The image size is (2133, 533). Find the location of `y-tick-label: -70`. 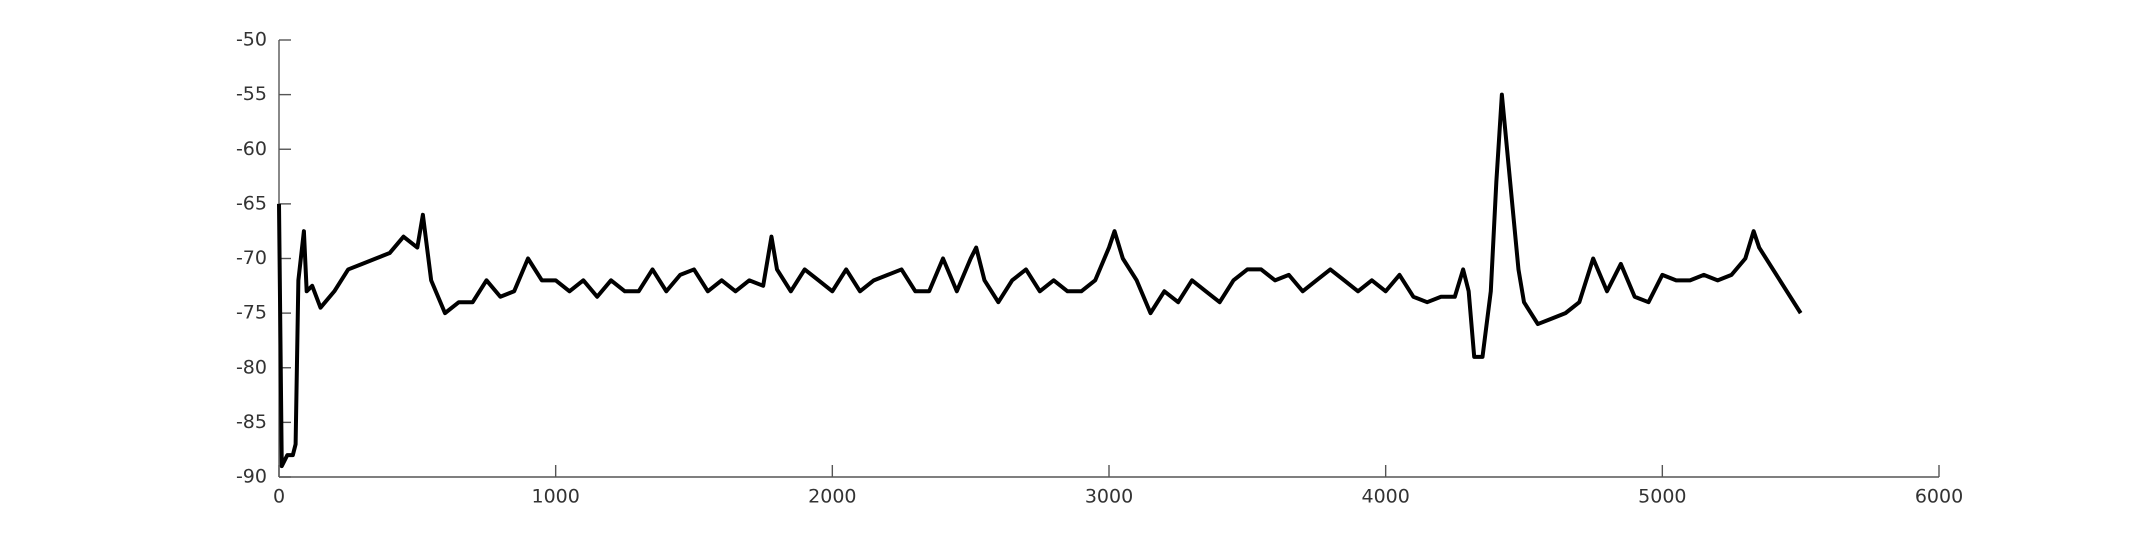

y-tick-label: -70 is located at coordinates (251, 258).